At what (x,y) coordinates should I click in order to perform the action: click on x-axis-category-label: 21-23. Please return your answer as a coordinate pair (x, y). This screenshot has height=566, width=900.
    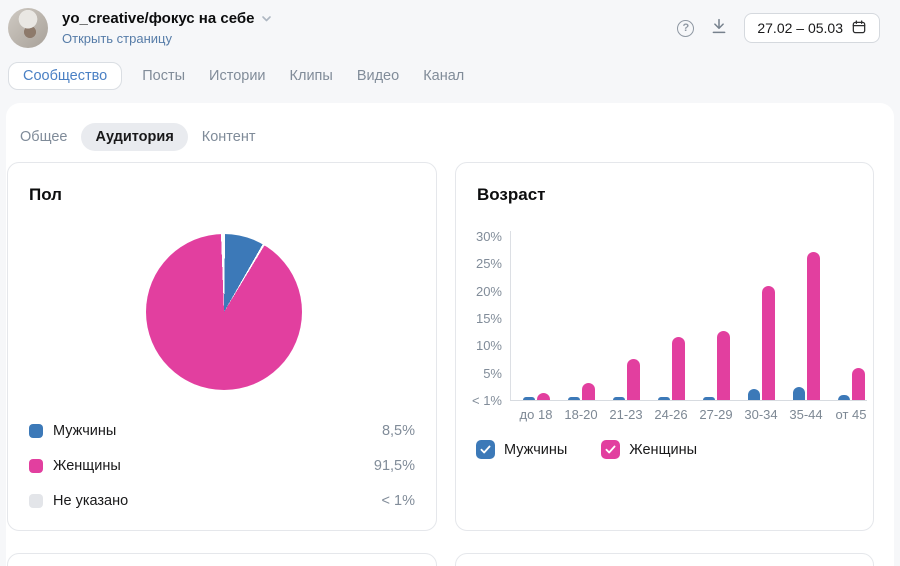
    Looking at the image, I should click on (626, 414).